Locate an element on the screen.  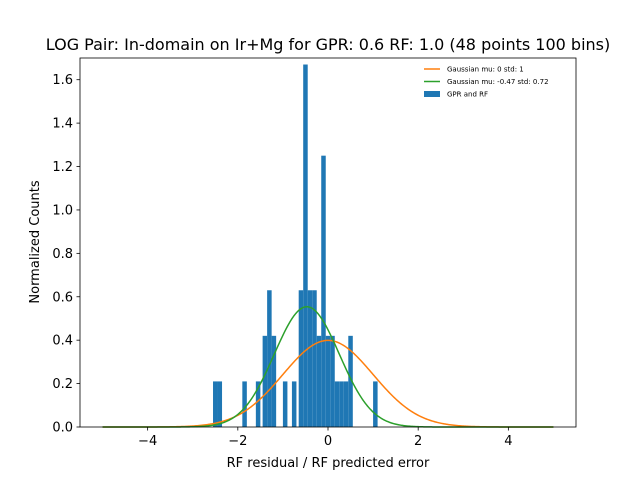
y-tick-label: 1.0 is located at coordinates (62, 210).